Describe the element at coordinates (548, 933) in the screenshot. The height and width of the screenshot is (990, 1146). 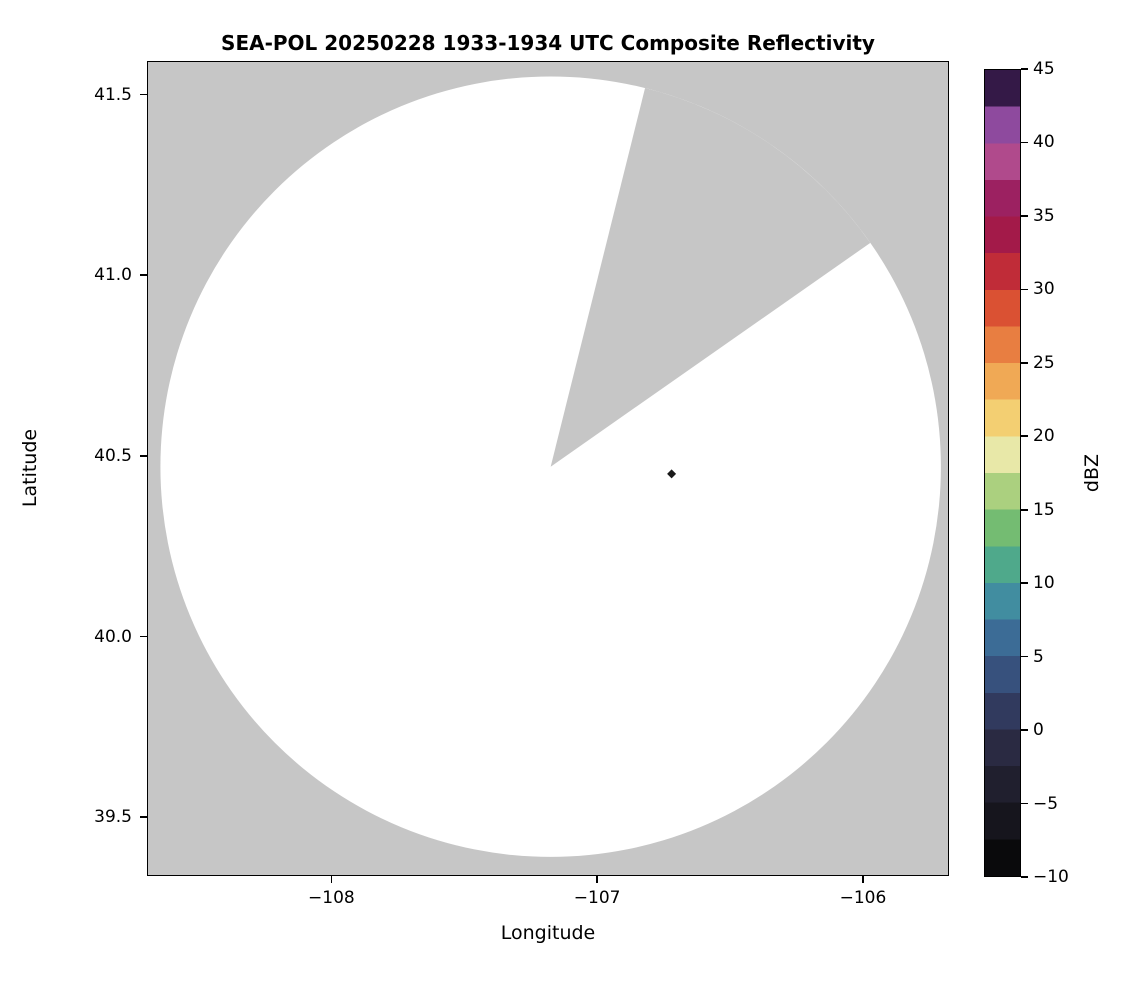
I see `x-axis-label: Longitude` at that location.